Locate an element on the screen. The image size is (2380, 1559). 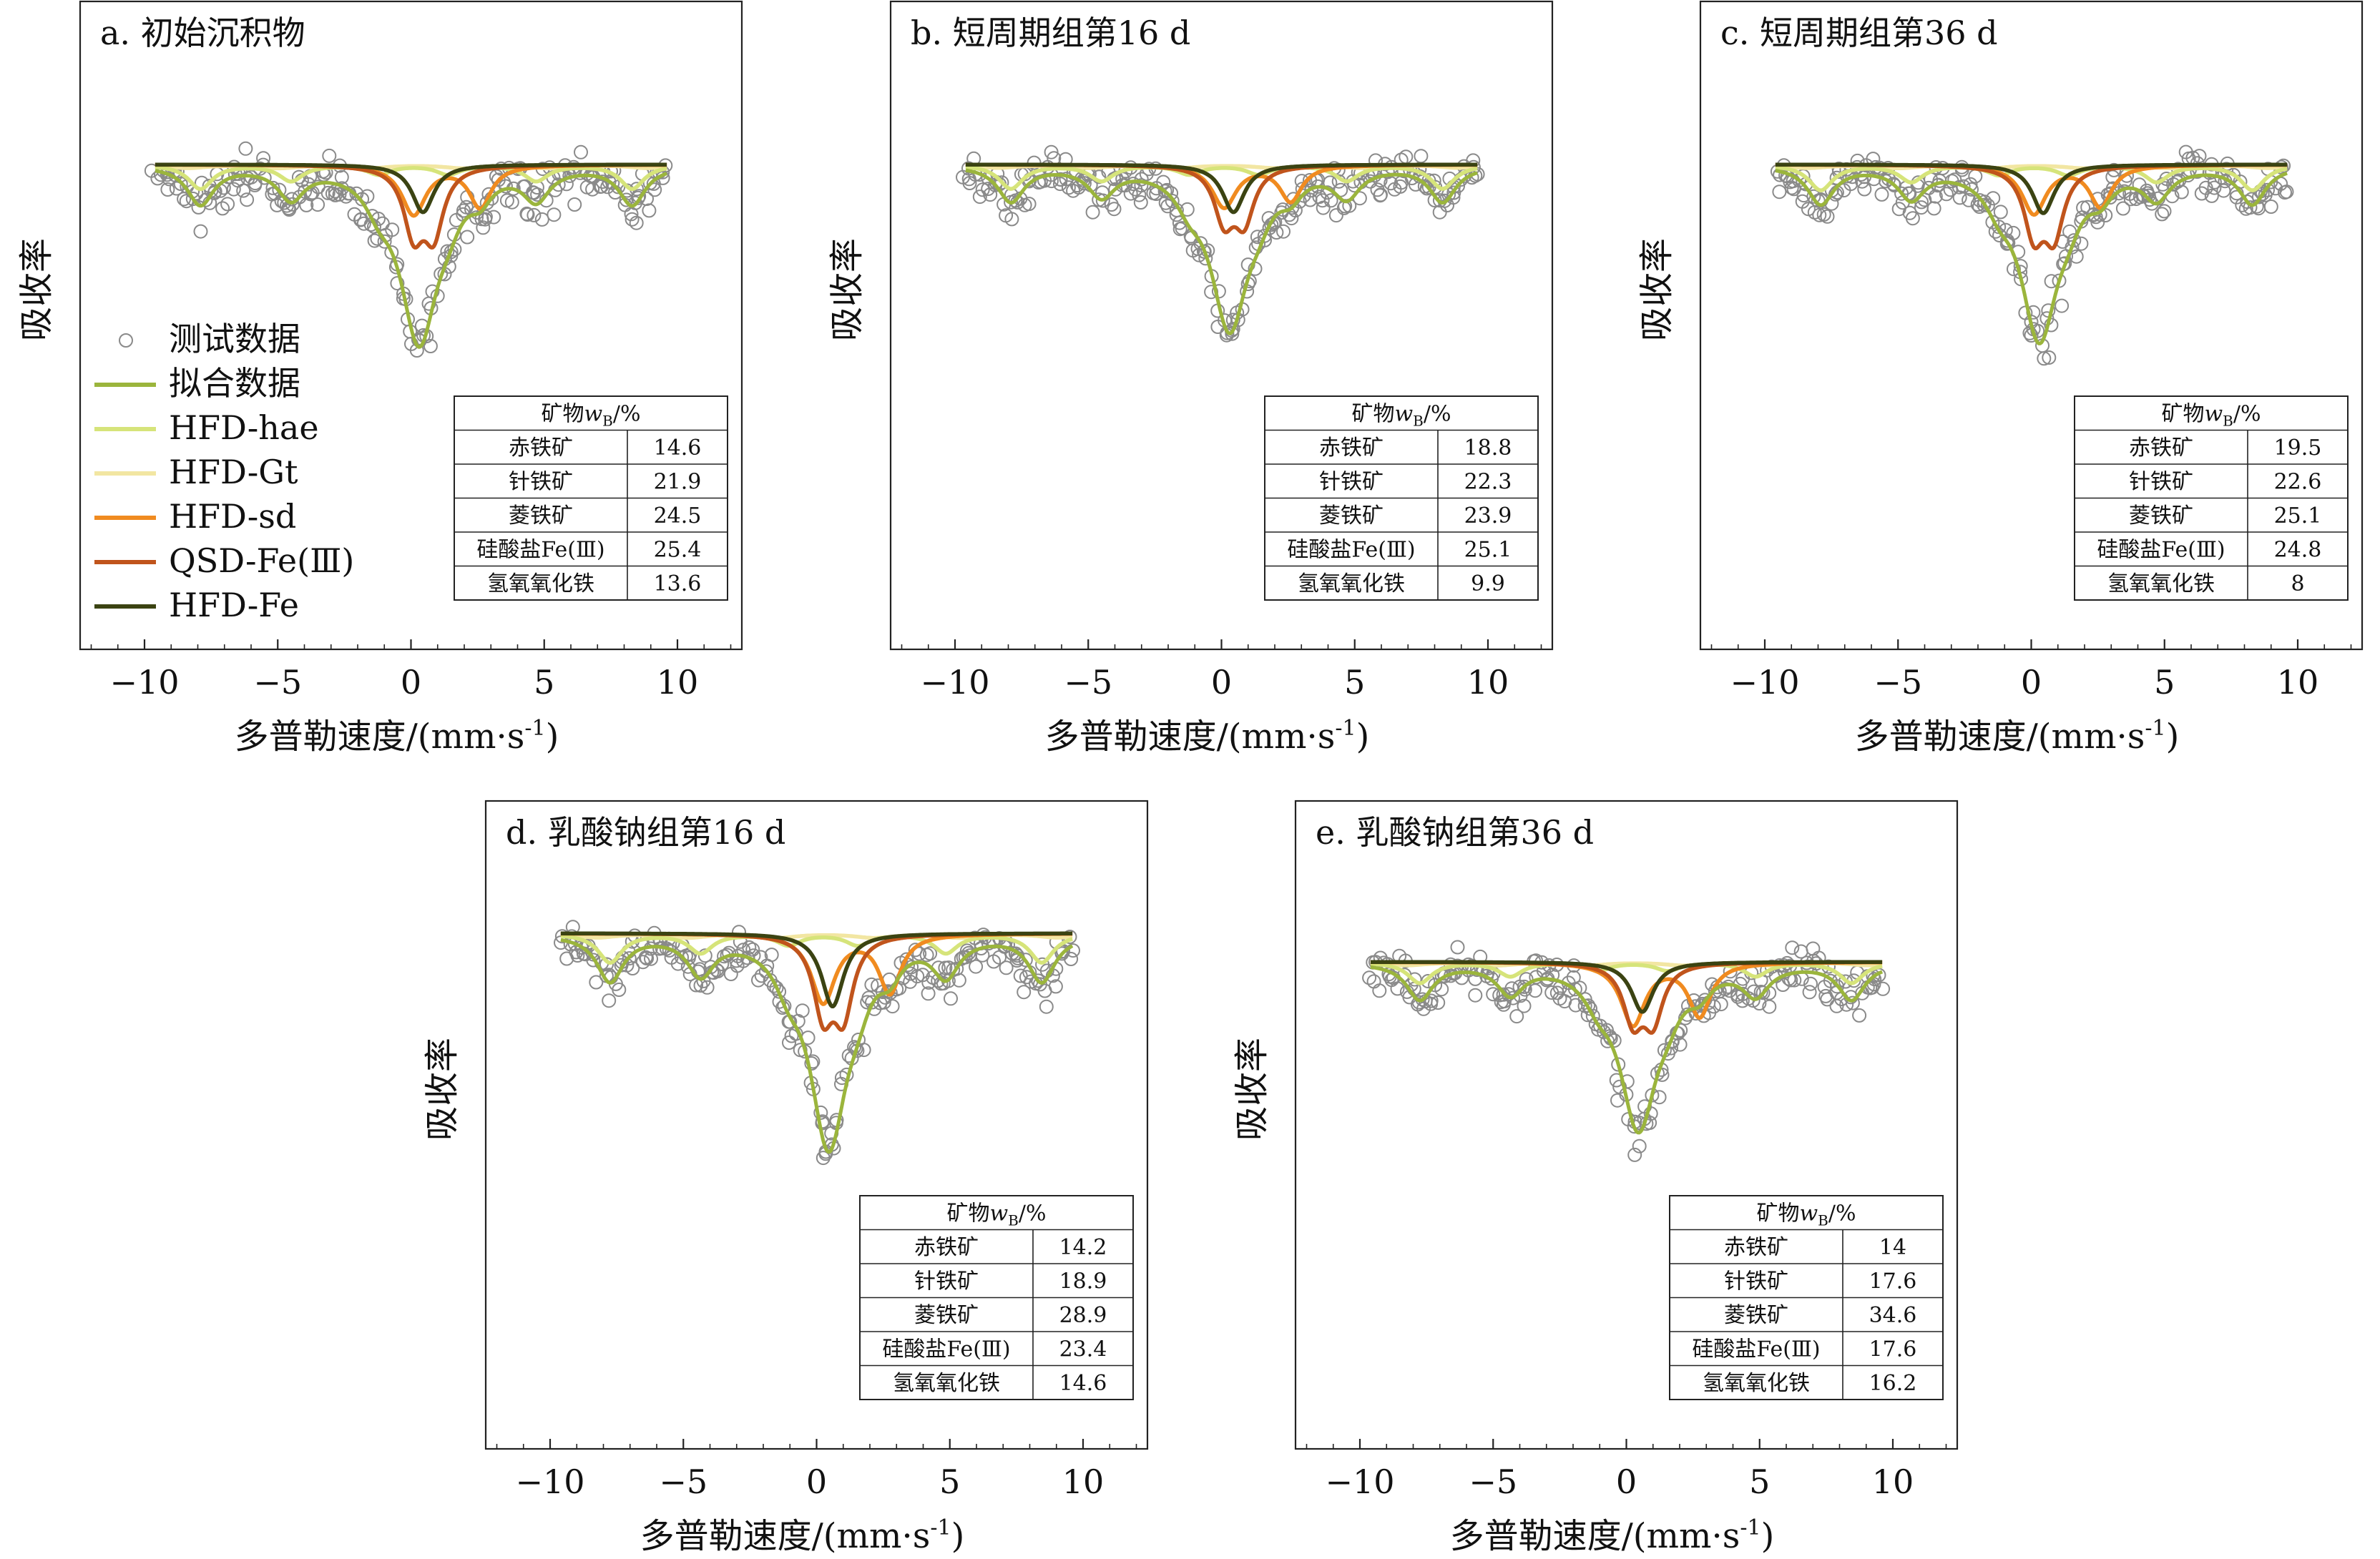
table-cell-mineral: 针铁矿 is located at coordinates (946, 1281).